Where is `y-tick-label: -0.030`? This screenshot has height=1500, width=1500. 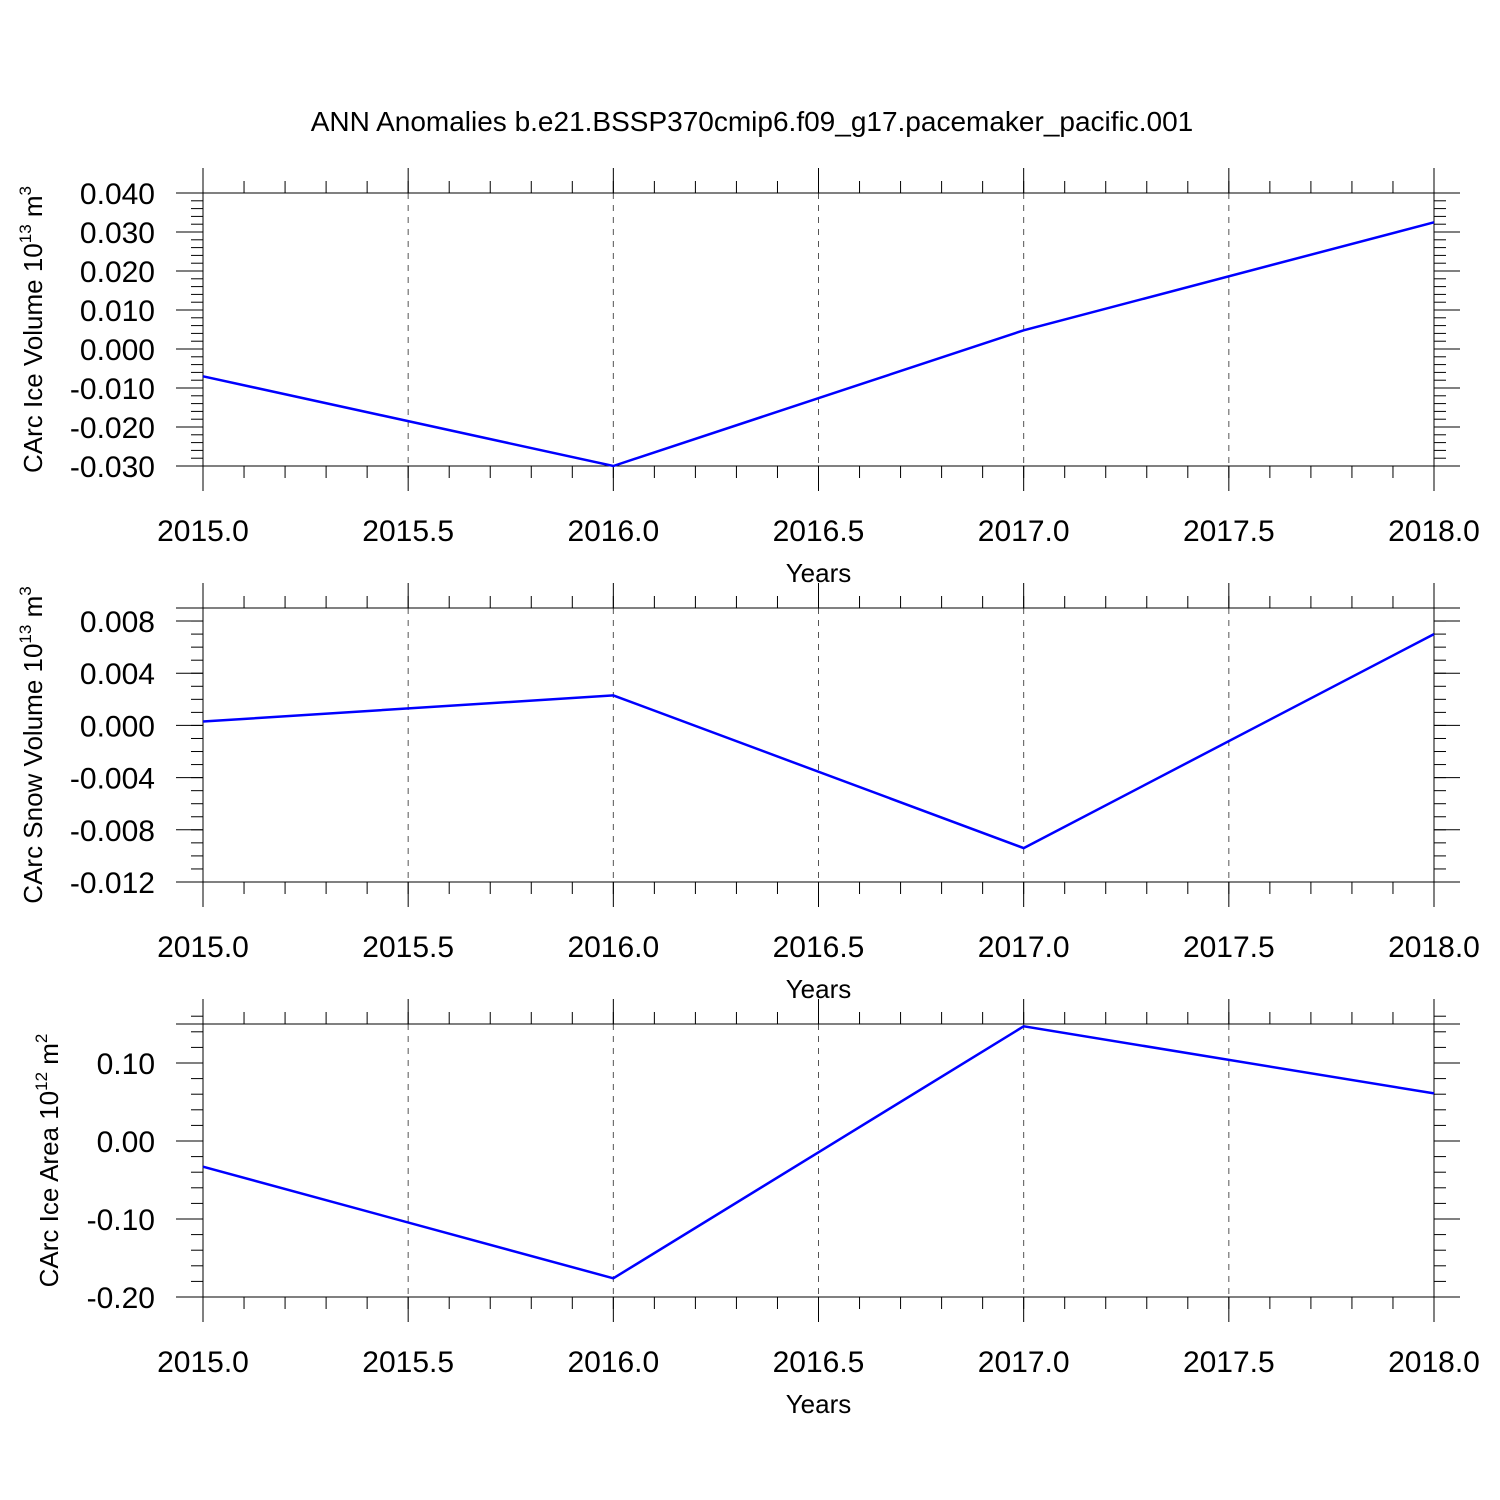
y-tick-label: -0.030 is located at coordinates (112, 467).